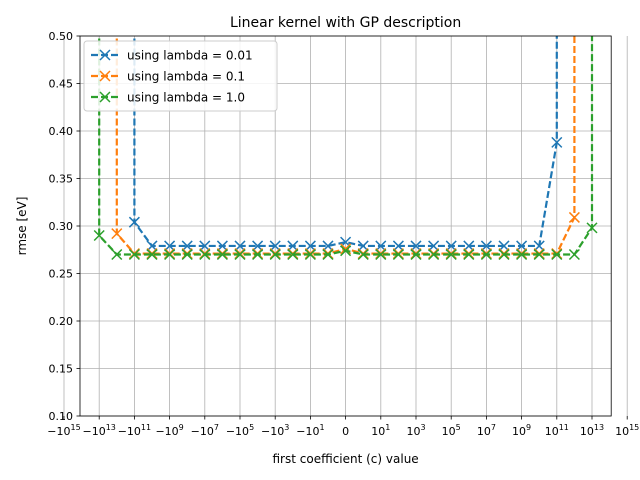  I want to click on x-tick-label: −1013, so click(98, 430).